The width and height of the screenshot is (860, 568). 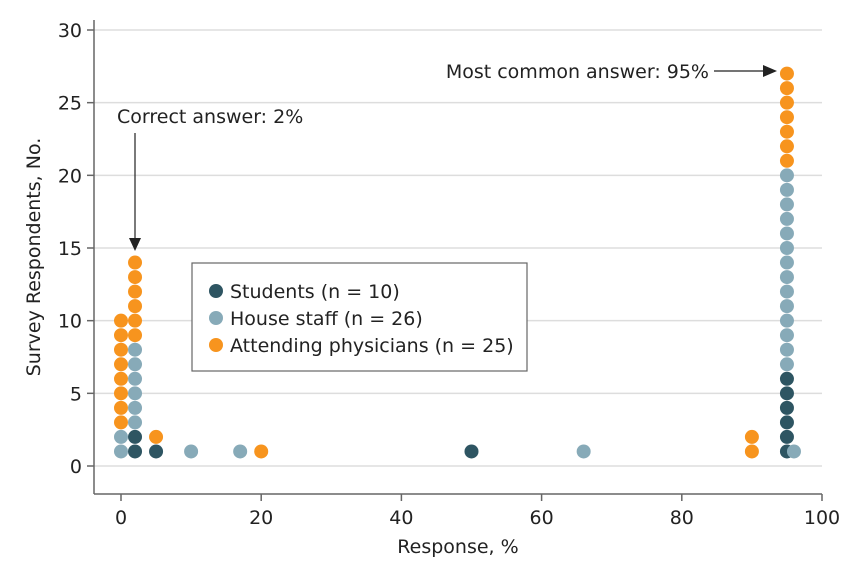 I want to click on y-tick-label: 5, so click(x=76, y=394).